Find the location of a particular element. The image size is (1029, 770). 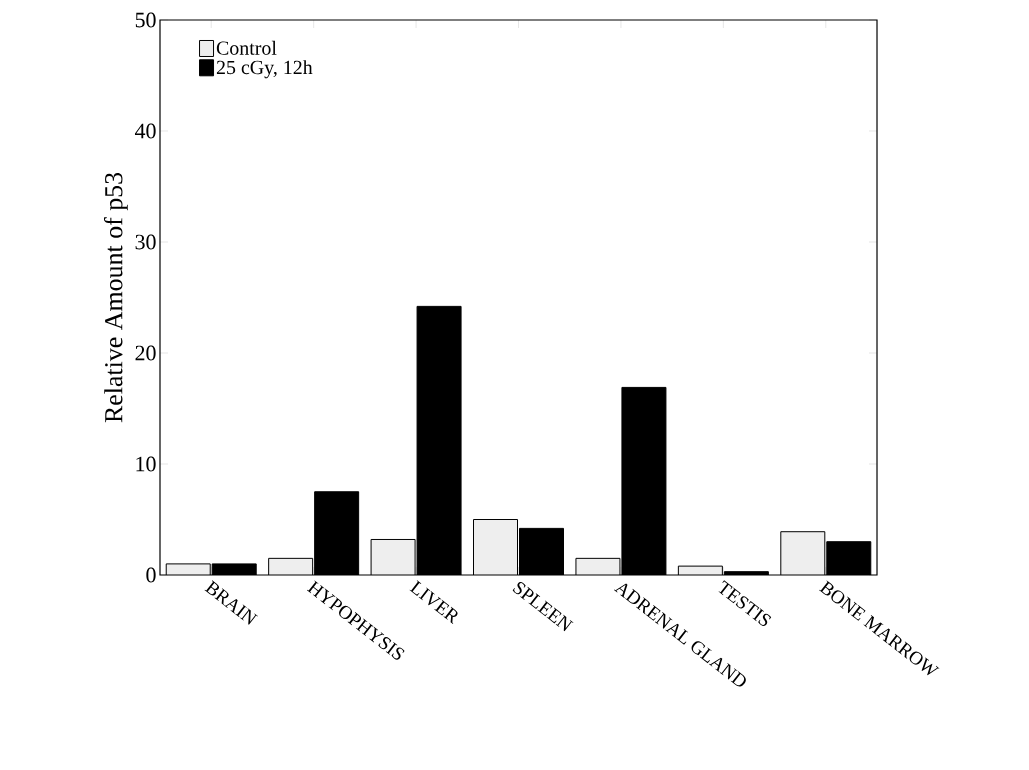

y-axis-title: Relative Amount of p53 is located at coordinates (115, 297).